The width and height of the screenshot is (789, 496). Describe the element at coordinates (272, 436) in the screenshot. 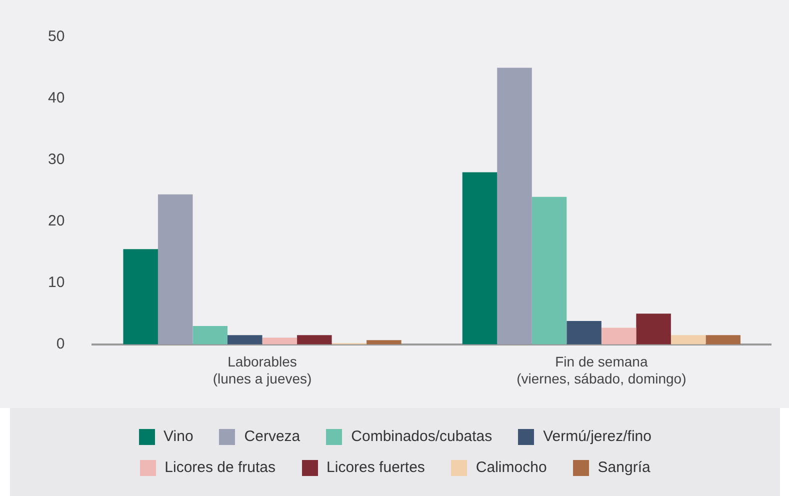

I see `legend-label: Cerveza` at that location.